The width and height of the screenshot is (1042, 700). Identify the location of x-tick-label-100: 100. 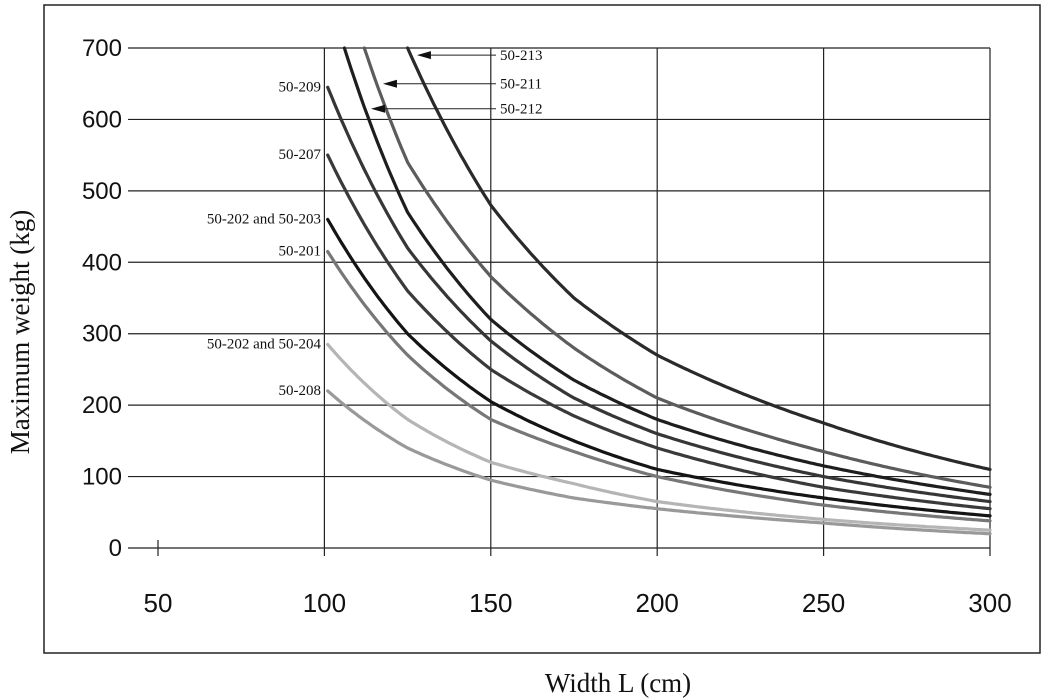
(324, 603).